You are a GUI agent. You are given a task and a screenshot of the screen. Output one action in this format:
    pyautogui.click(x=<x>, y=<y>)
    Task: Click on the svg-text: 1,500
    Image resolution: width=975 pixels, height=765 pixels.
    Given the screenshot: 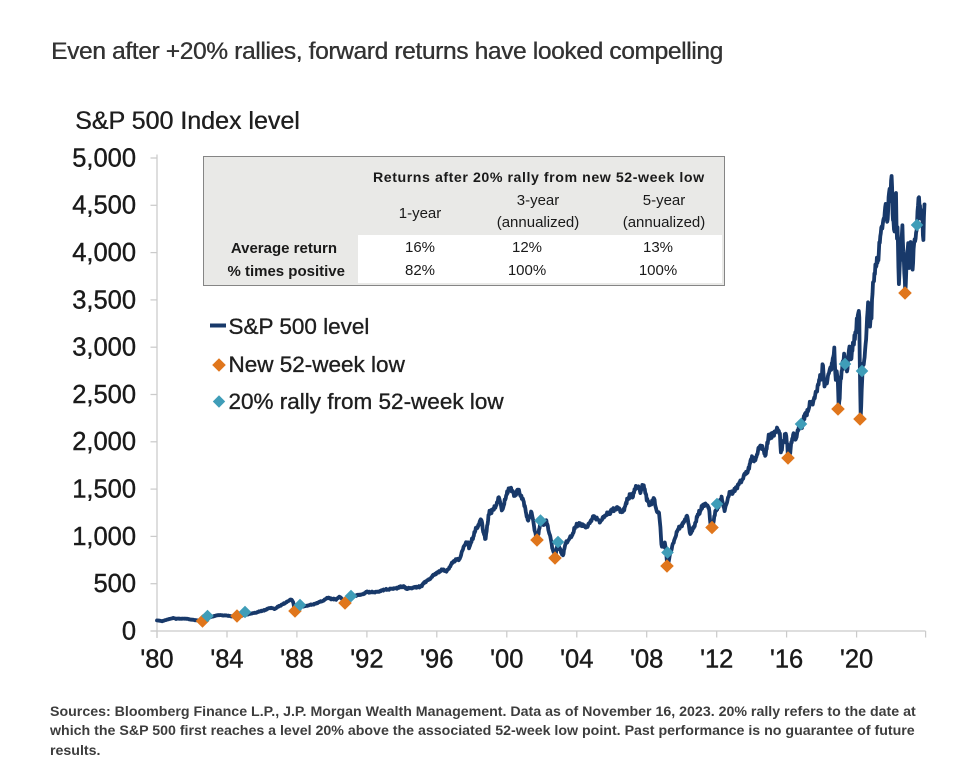 What is the action you would take?
    pyautogui.click(x=104, y=490)
    